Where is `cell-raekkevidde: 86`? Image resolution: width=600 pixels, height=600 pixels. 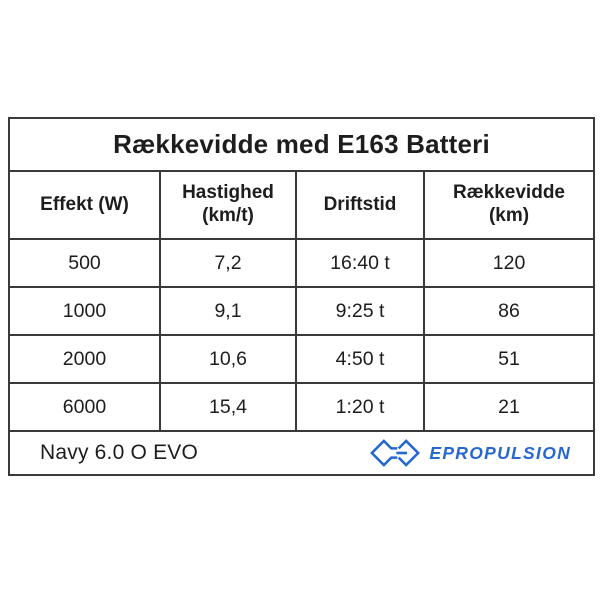 cell-raekkevidde: 86 is located at coordinates (509, 311).